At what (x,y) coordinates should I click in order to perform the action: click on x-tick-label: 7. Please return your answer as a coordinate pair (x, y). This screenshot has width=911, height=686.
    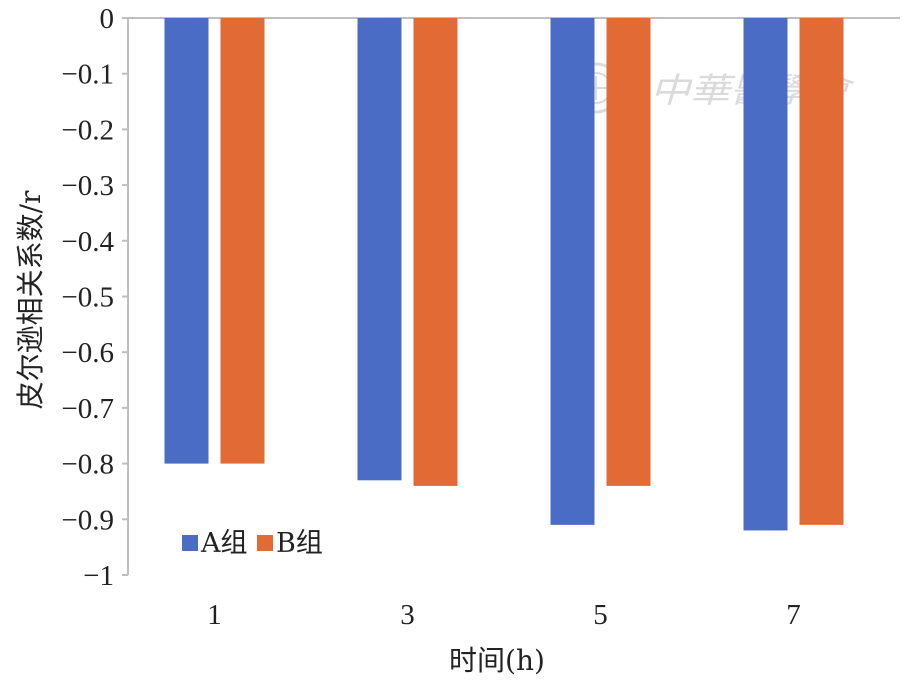
    Looking at the image, I should click on (793, 615).